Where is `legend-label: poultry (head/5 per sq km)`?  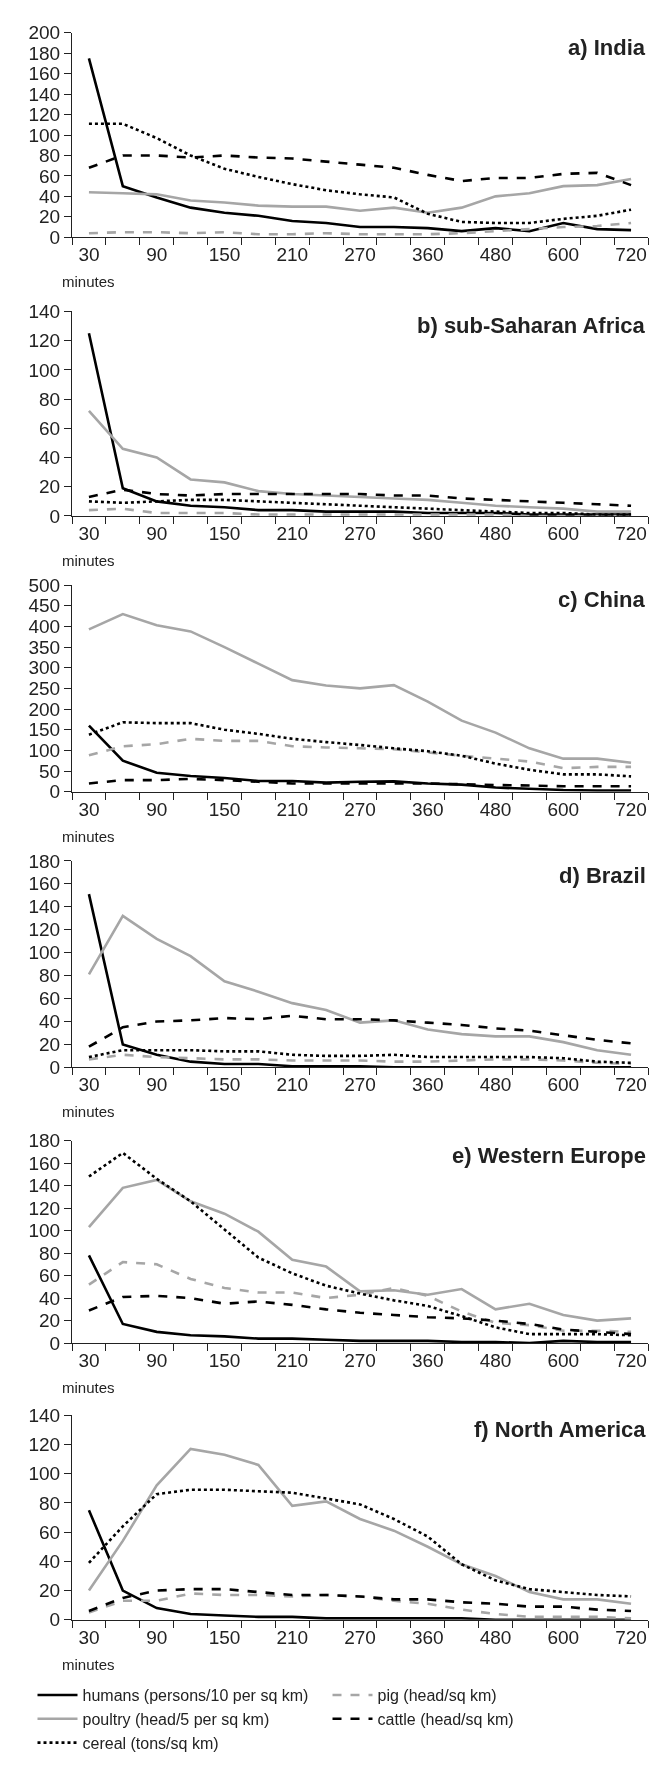 legend-label: poultry (head/5 per sq km) is located at coordinates (176, 1720).